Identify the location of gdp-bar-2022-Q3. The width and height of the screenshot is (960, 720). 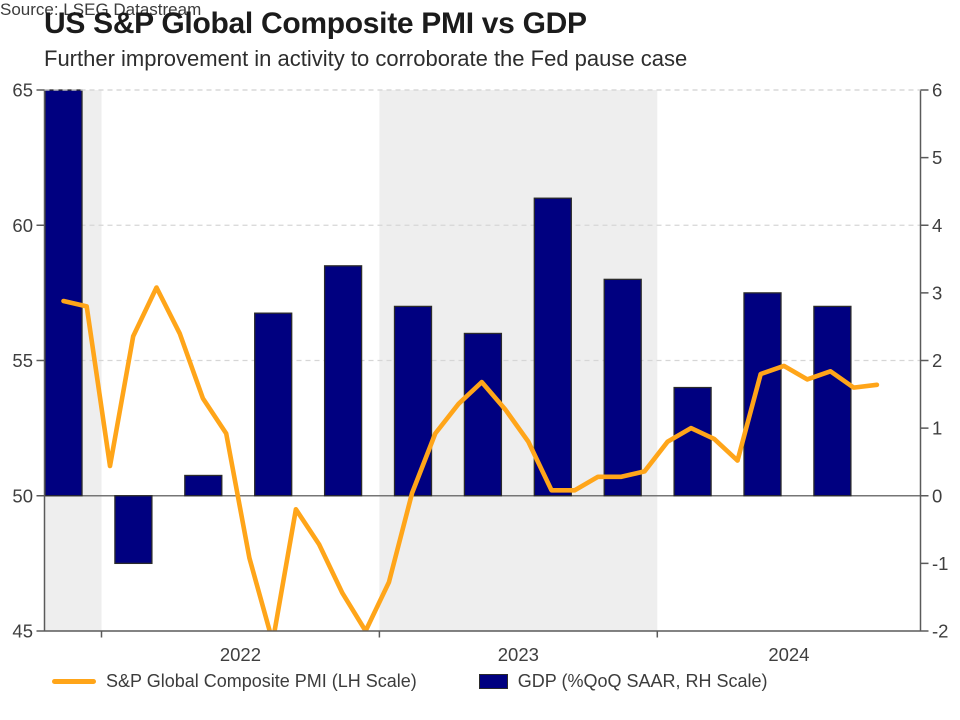
(273, 404).